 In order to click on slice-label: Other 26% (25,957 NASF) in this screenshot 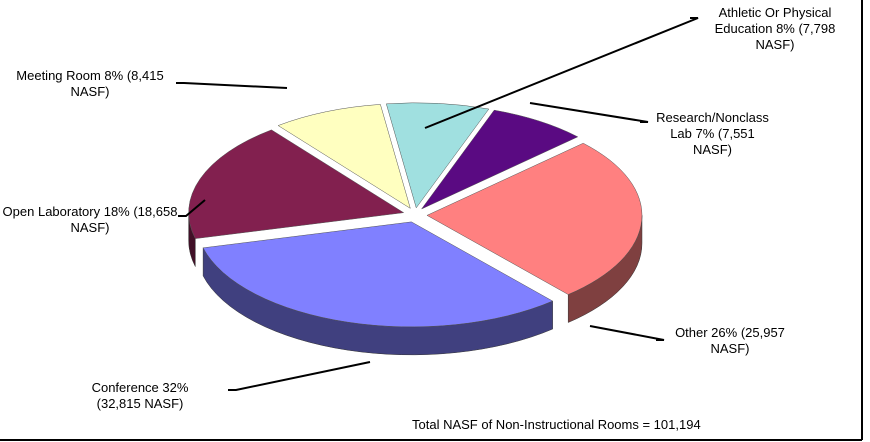, I will do `click(730, 340)`.